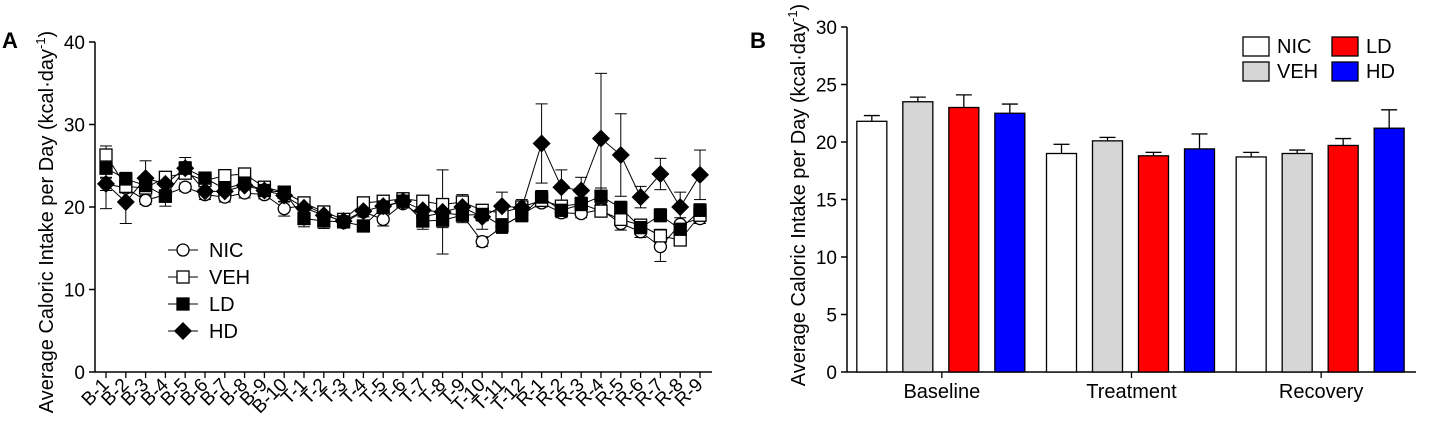 The height and width of the screenshot is (433, 1430). Describe the element at coordinates (831, 316) in the screenshot. I see `y-tick-label: 5` at that location.